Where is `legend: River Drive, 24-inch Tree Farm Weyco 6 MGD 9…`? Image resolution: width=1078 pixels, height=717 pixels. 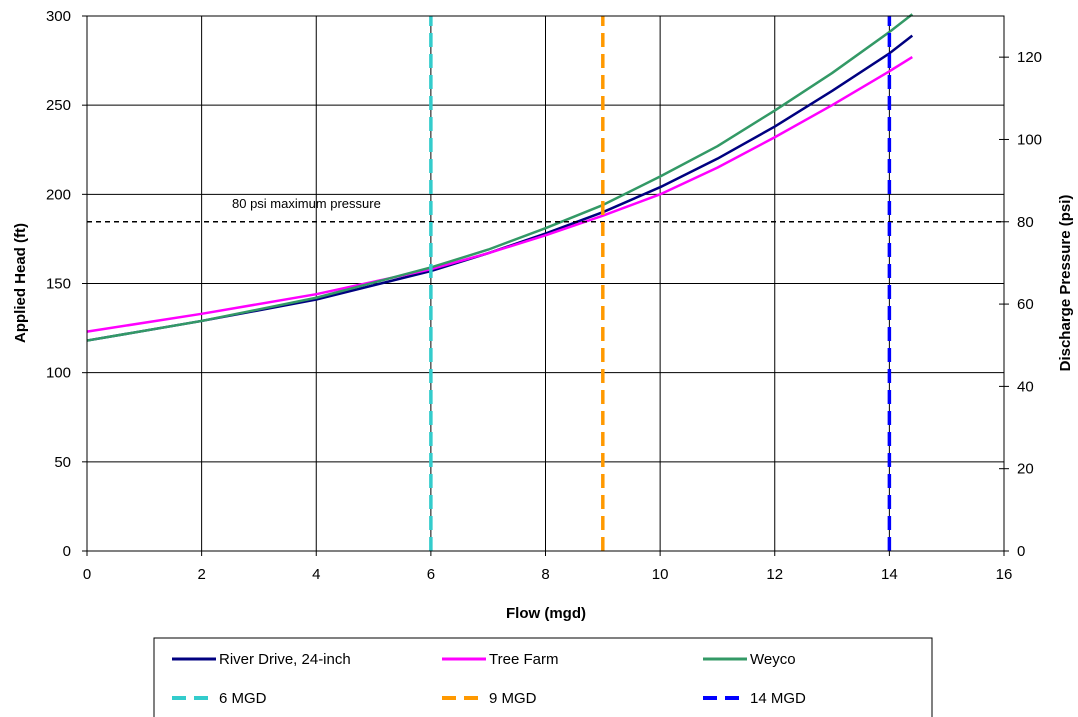
legend: River Drive, 24-inch Tree Farm Weyco 6 MGD 9… is located at coordinates (543, 677).